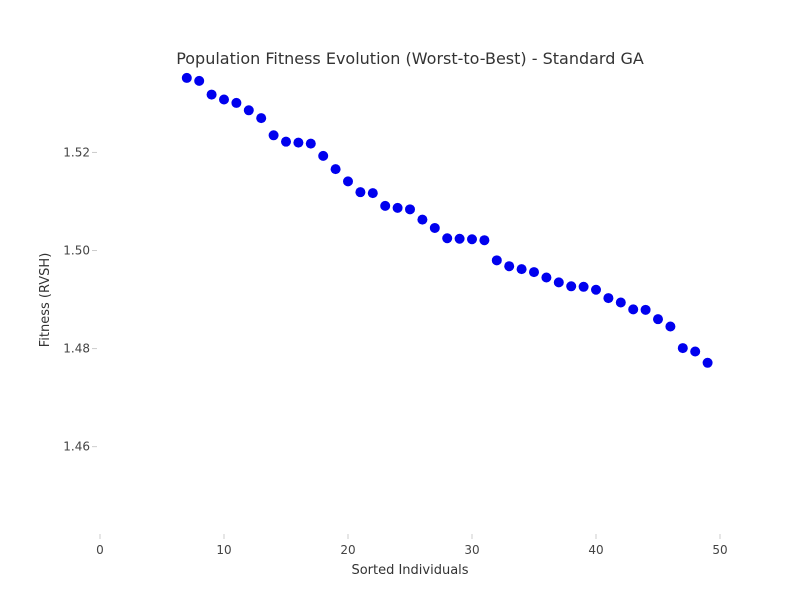  I want to click on x-tick-label: 40, so click(595, 550).